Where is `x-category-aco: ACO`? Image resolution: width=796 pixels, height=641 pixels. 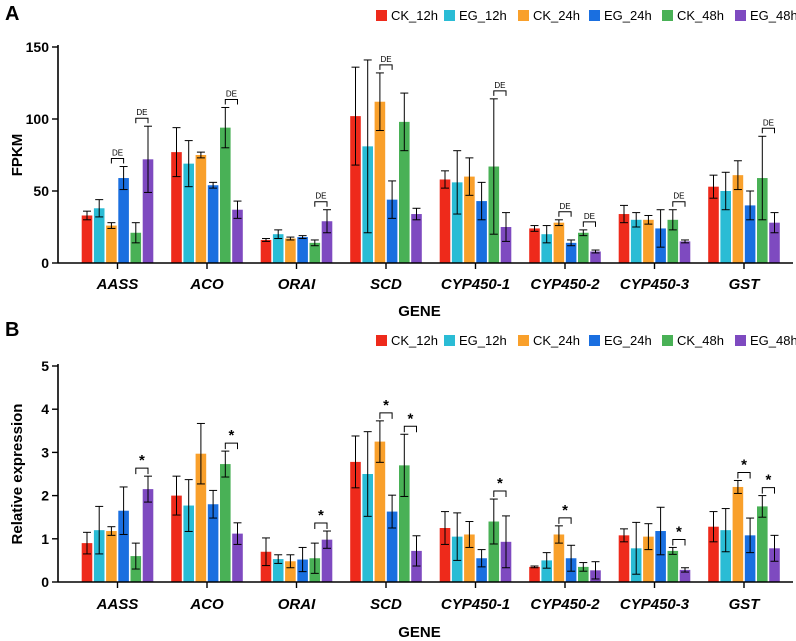
x-category-aco: ACO is located at coordinates (206, 284).